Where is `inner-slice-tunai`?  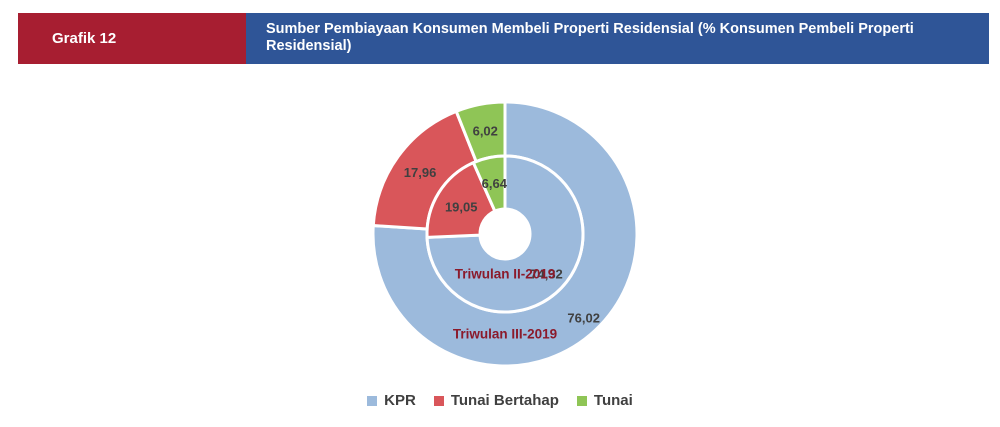
inner-slice-tunai is located at coordinates (489, 184).